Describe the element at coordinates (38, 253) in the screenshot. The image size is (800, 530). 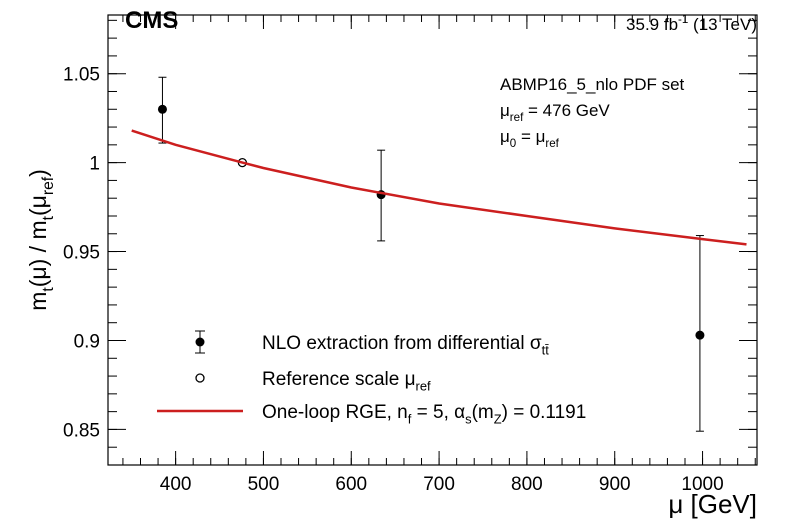
I see `text-segment: (μ) / m` at that location.